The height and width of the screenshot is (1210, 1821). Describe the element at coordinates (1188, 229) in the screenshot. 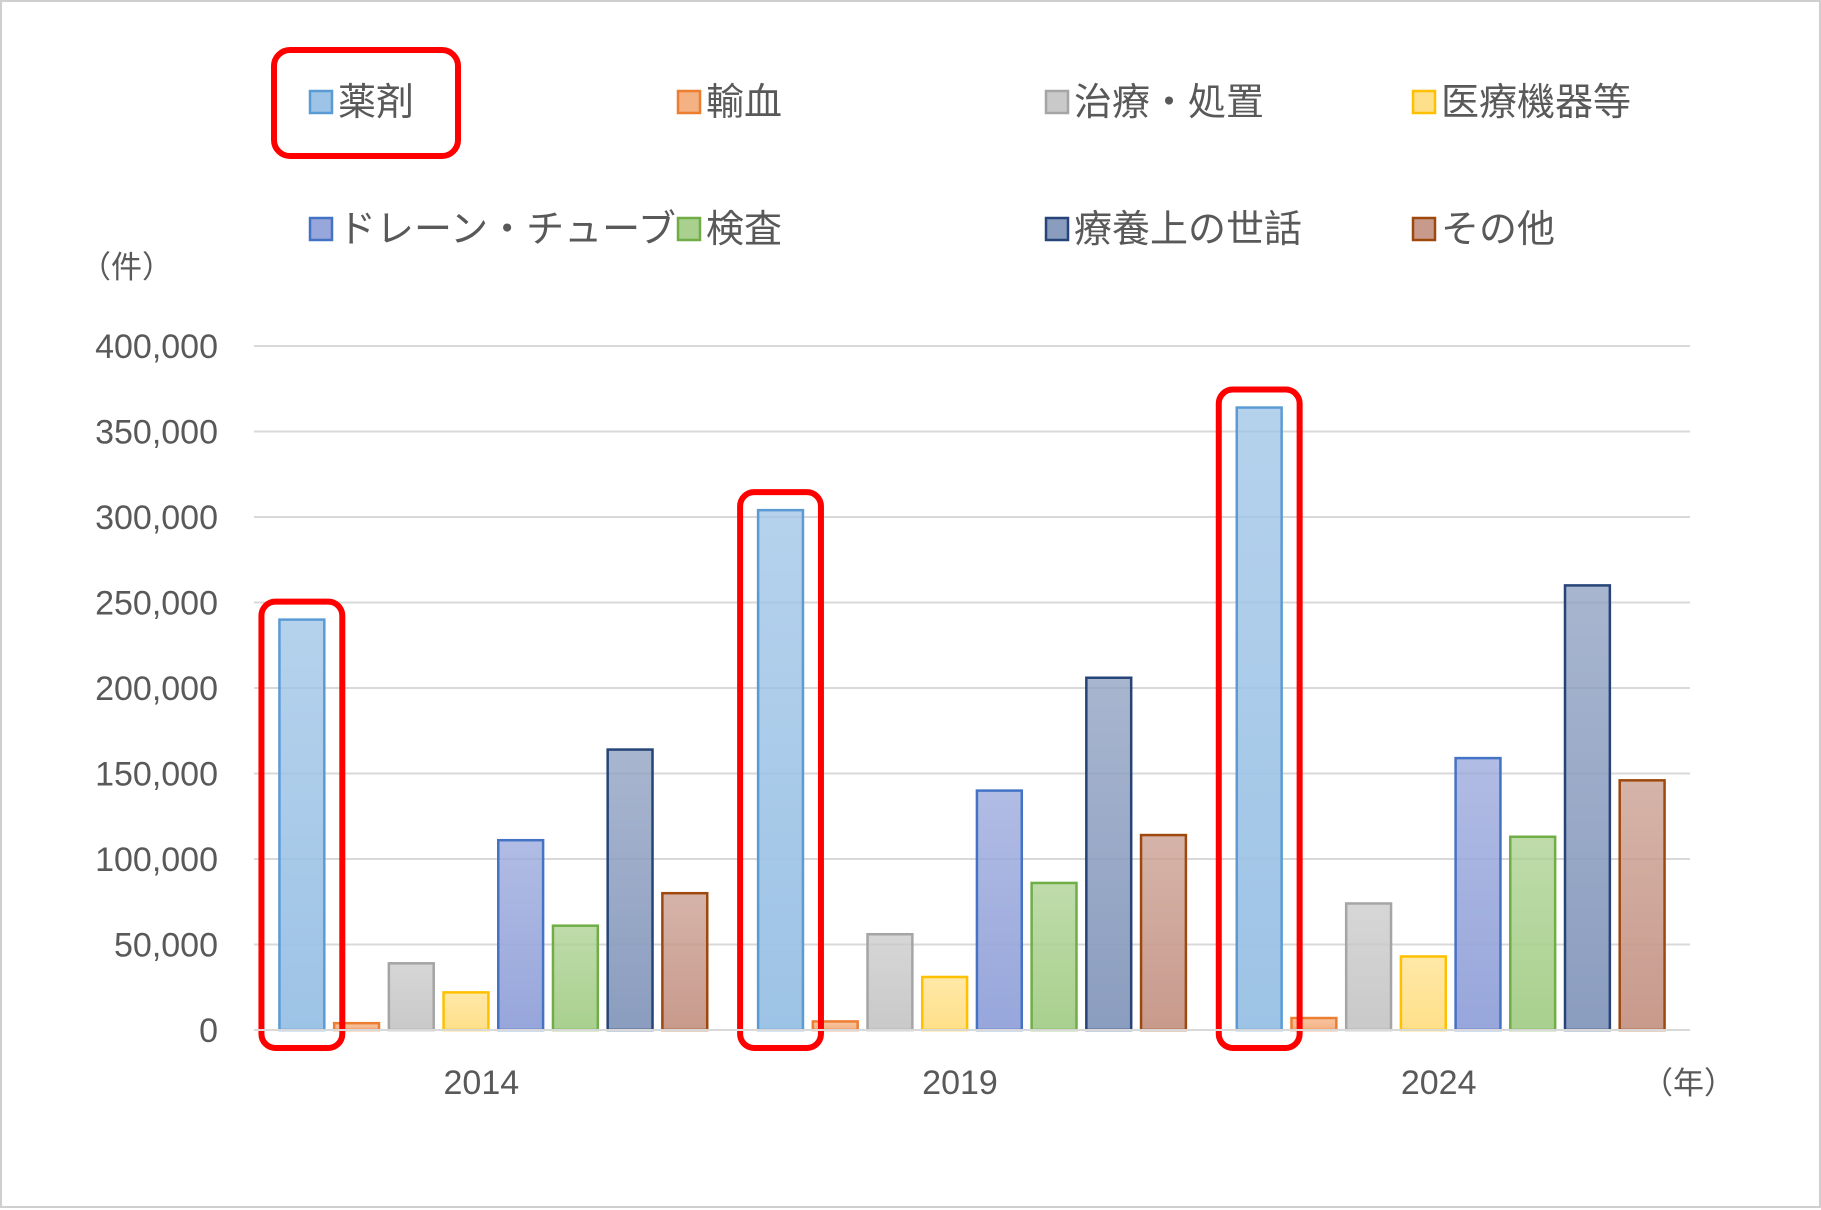

I see `legend-label: 療養上の世話` at that location.